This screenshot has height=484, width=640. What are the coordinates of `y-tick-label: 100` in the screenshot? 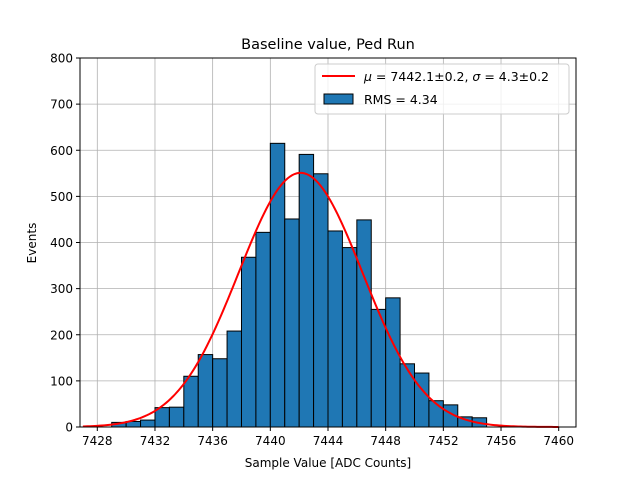 It's located at (61, 381).